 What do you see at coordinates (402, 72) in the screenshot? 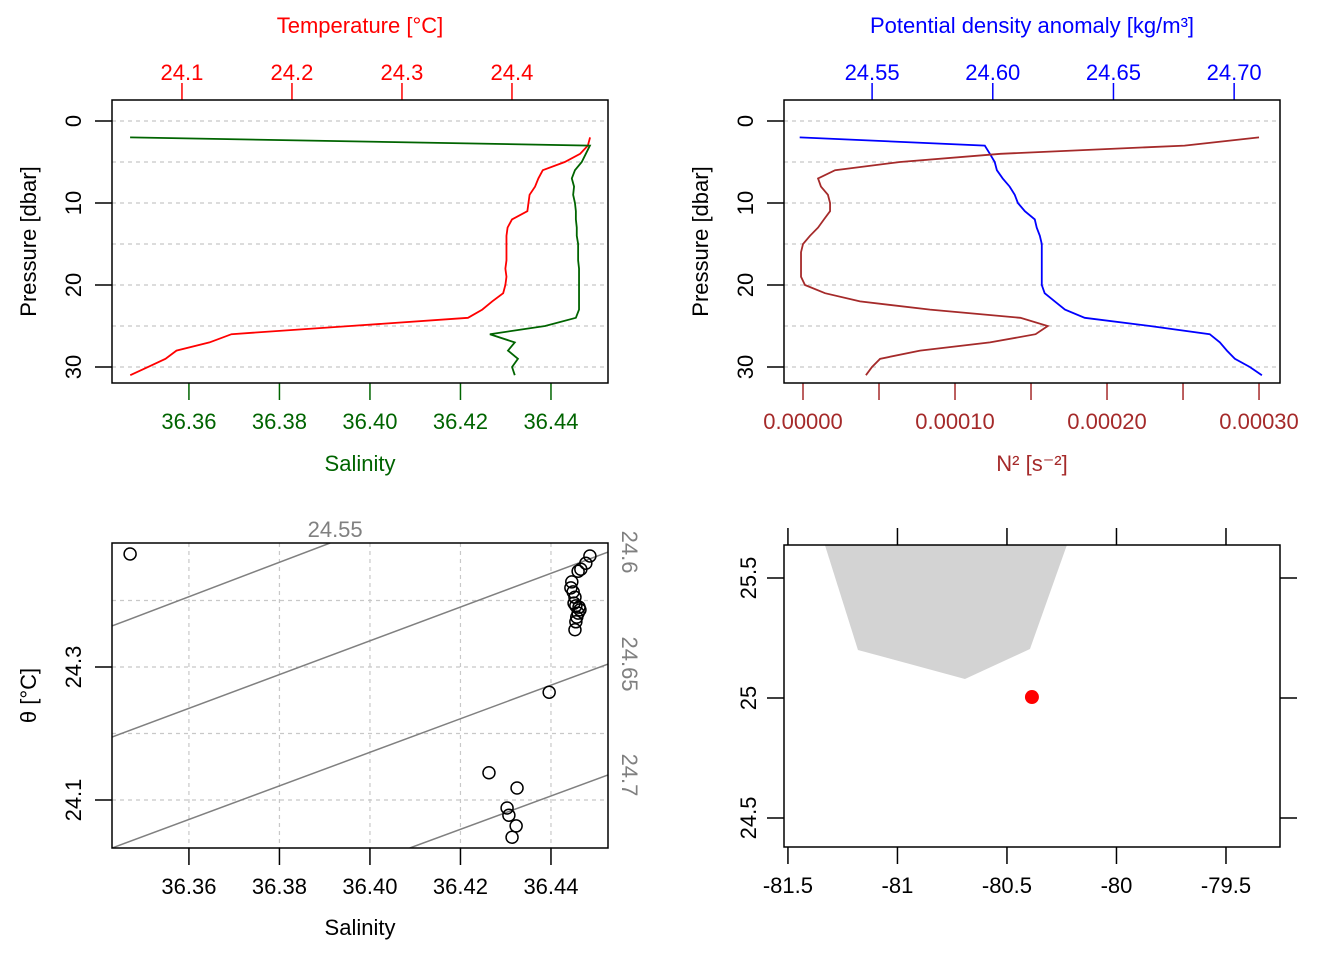
I see `x-tick-label: 24.3` at bounding box center [402, 72].